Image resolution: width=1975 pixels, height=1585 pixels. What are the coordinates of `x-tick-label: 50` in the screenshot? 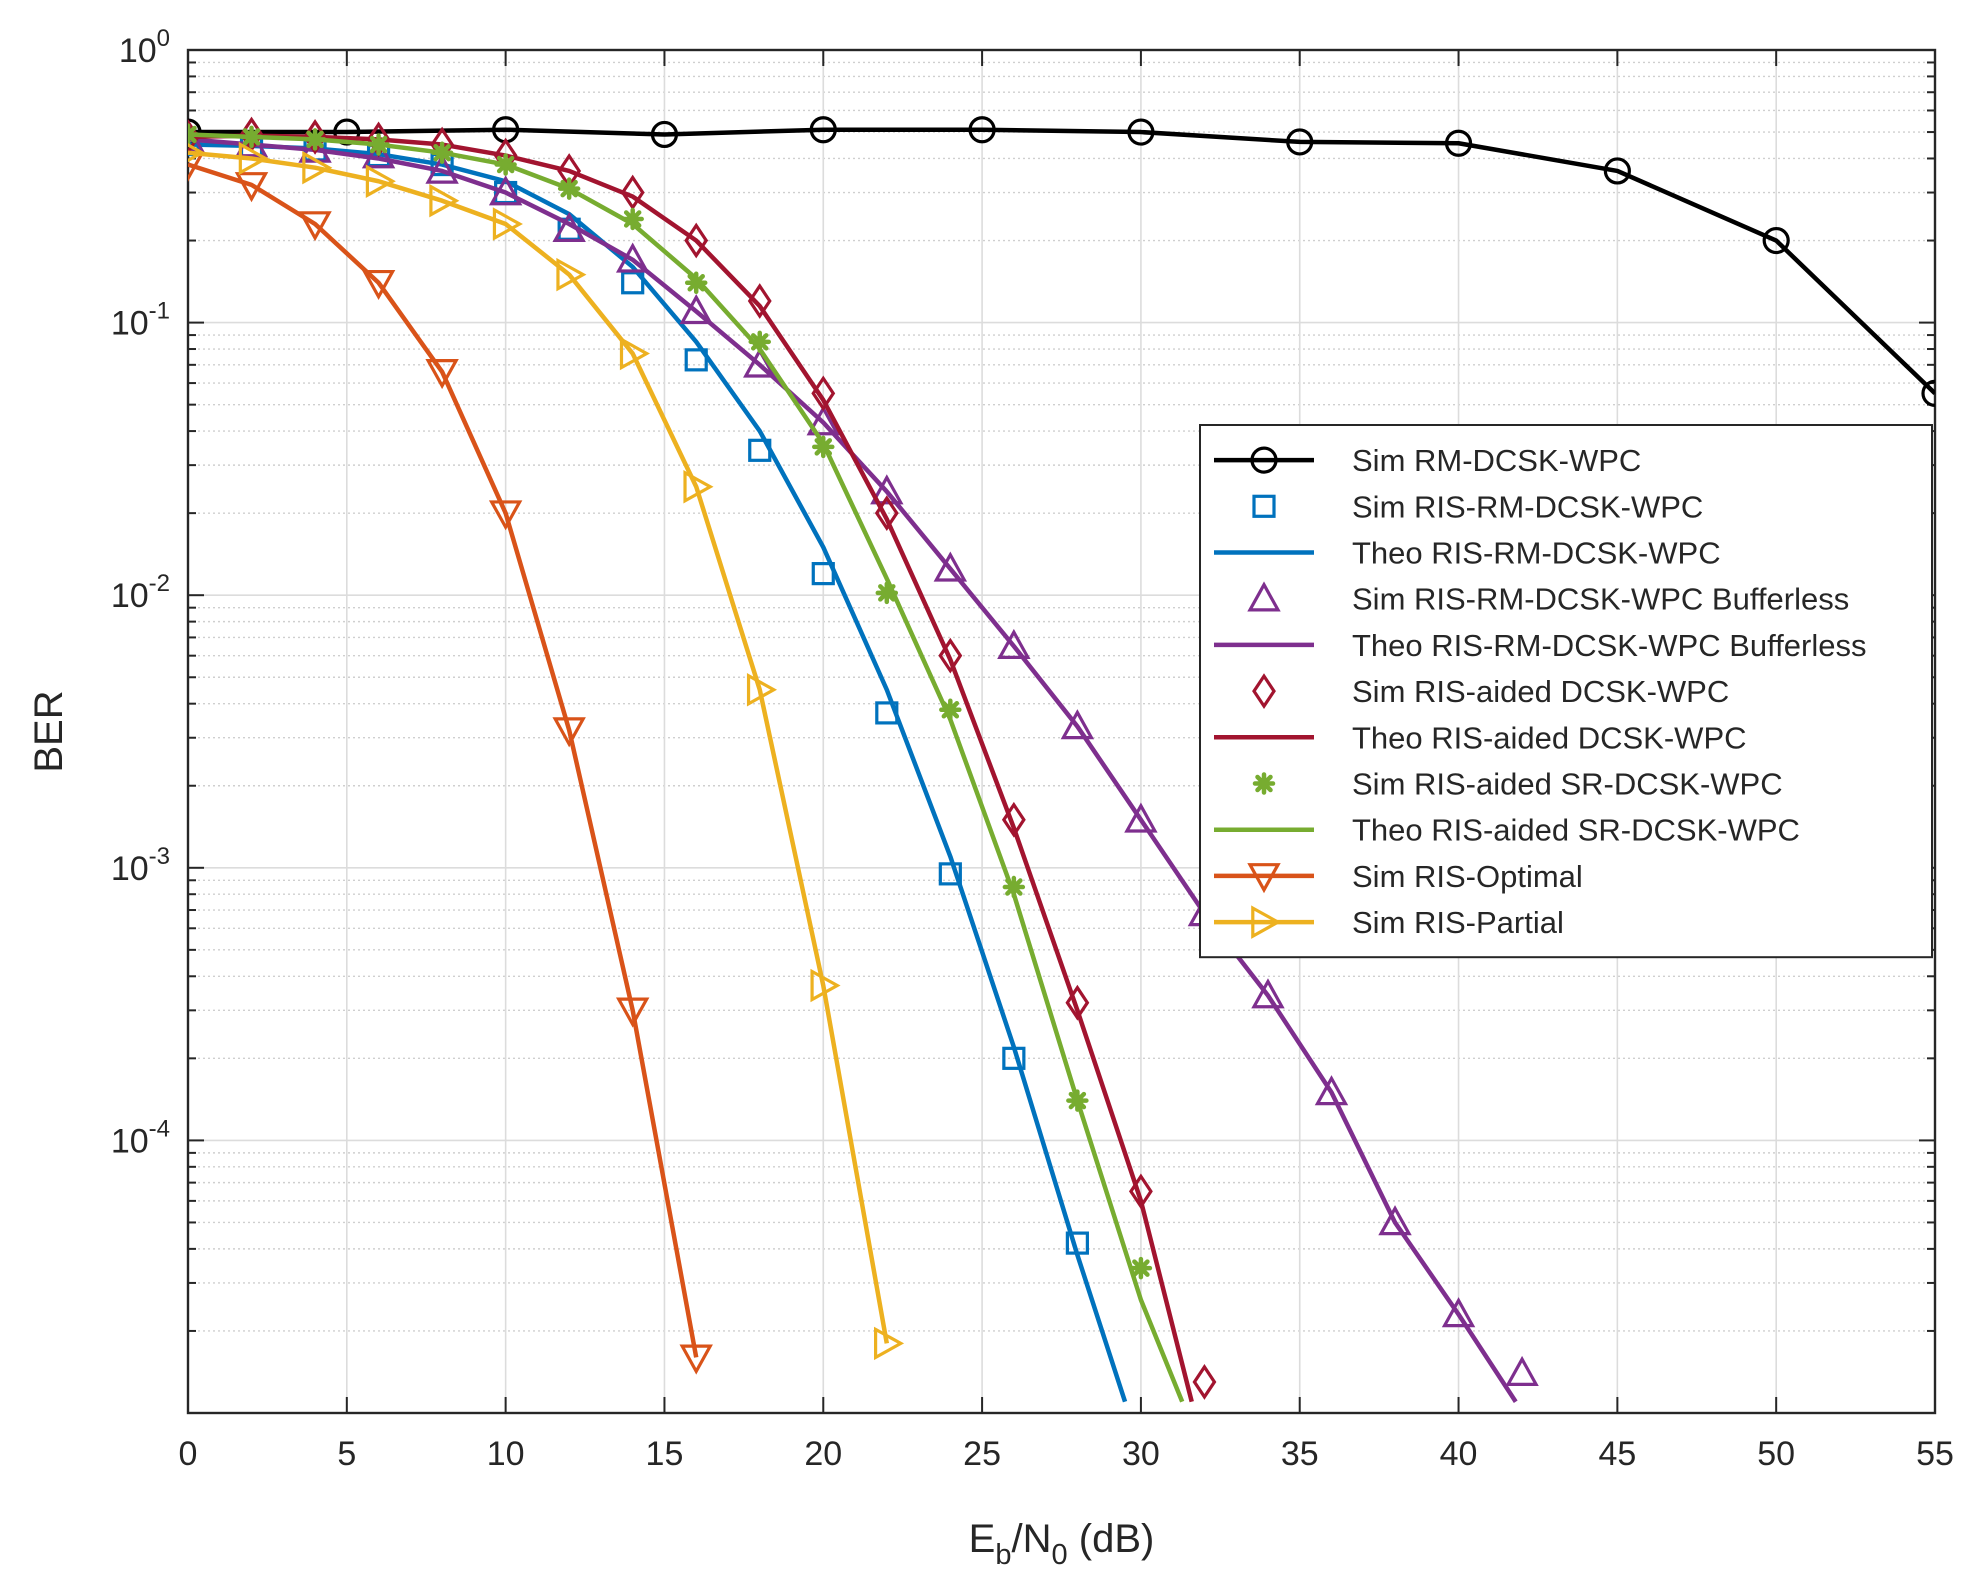 It's located at (1776, 1454).